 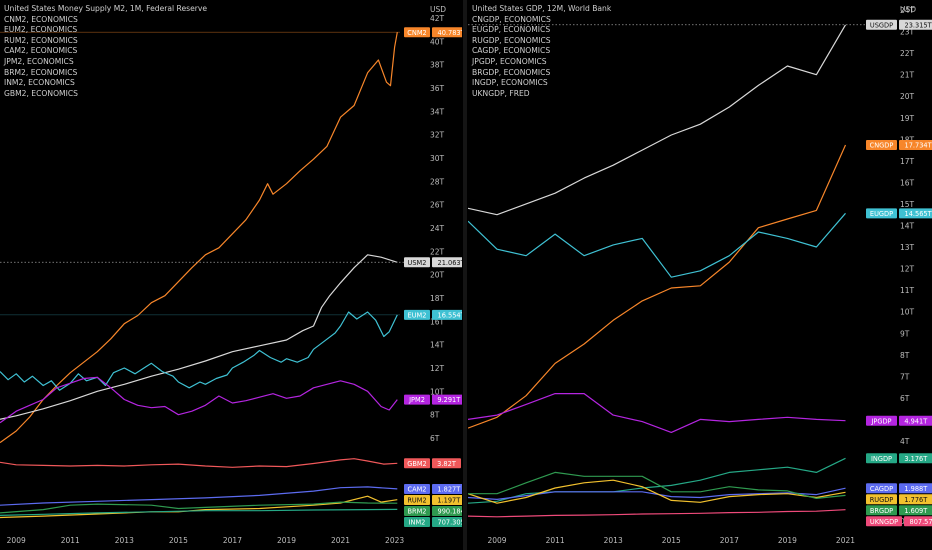 What do you see at coordinates (39, 61) in the screenshot?
I see `legend-item: JPM2, ECONOMICS` at bounding box center [39, 61].